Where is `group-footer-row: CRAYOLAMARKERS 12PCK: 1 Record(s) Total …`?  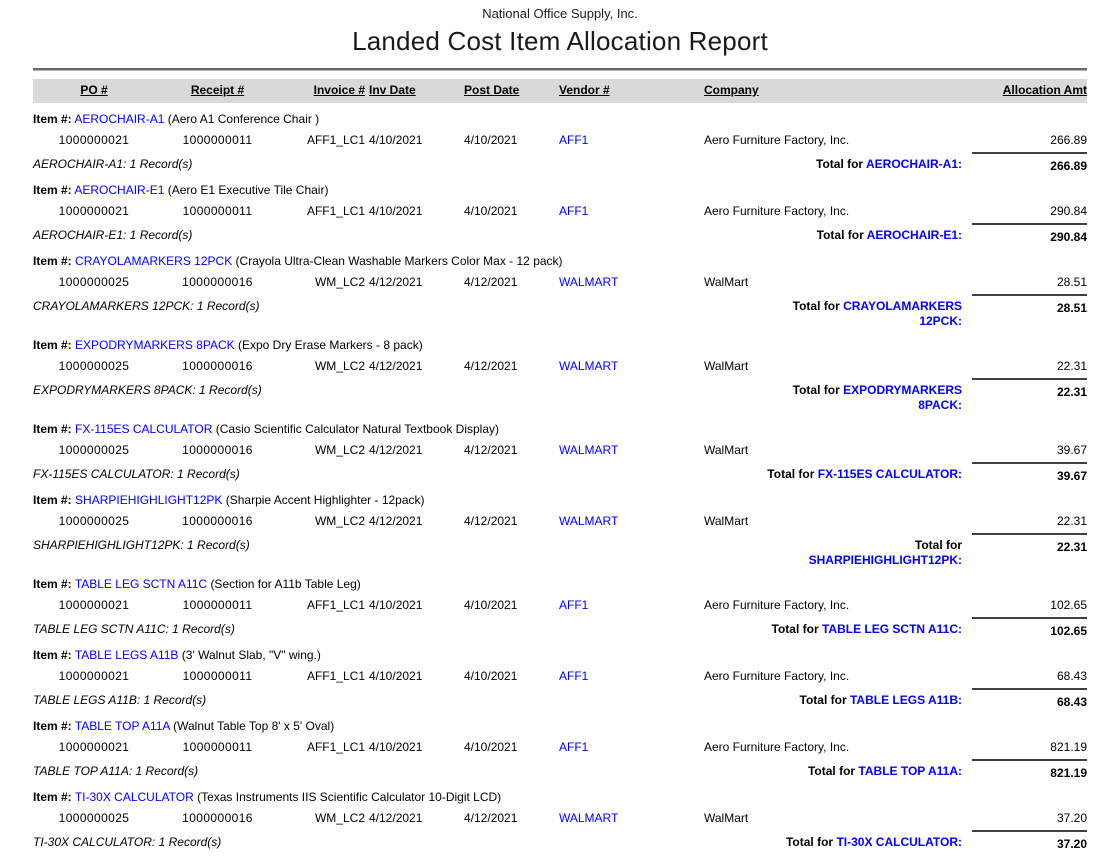
group-footer-row: CRAYOLAMARKERS 12PCK: 1 Record(s) Total … is located at coordinates (560, 311).